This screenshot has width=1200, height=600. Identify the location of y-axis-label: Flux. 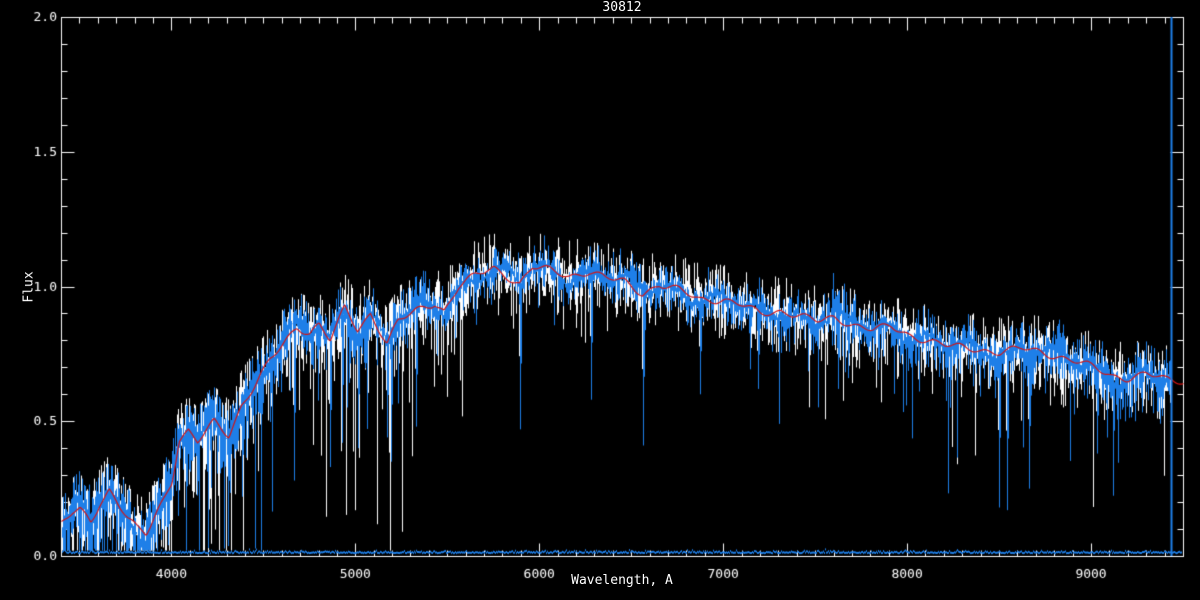
(29, 287).